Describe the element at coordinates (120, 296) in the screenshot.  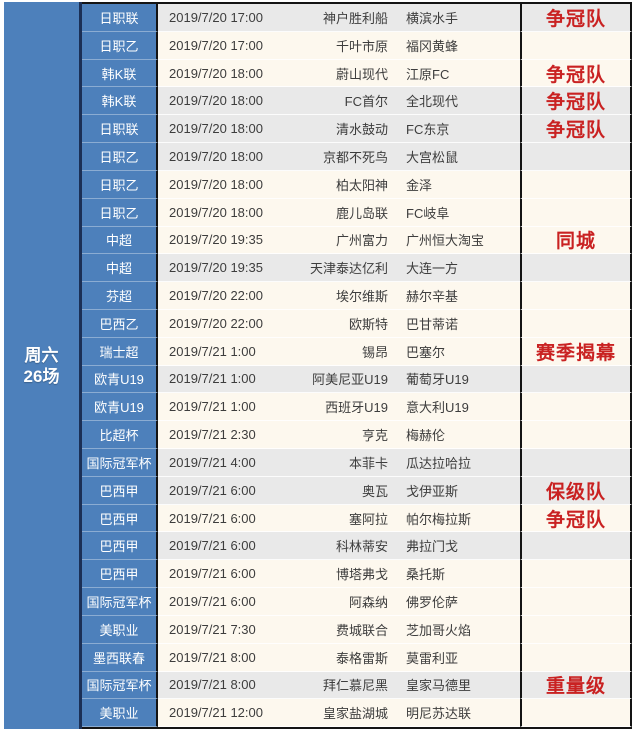
I see `league-cell: 芬超` at that location.